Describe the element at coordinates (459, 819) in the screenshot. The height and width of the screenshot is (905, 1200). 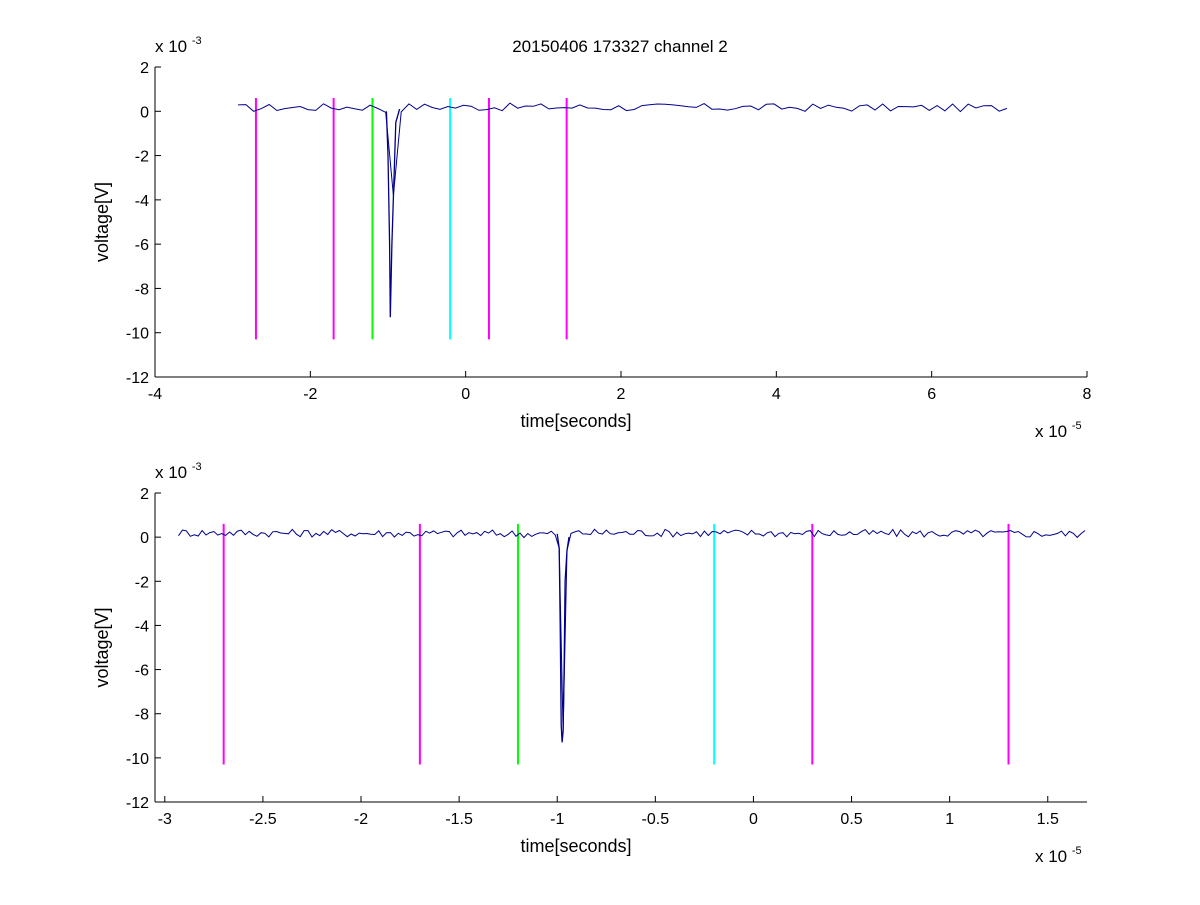
I see `x-tick-label: -1.5` at that location.